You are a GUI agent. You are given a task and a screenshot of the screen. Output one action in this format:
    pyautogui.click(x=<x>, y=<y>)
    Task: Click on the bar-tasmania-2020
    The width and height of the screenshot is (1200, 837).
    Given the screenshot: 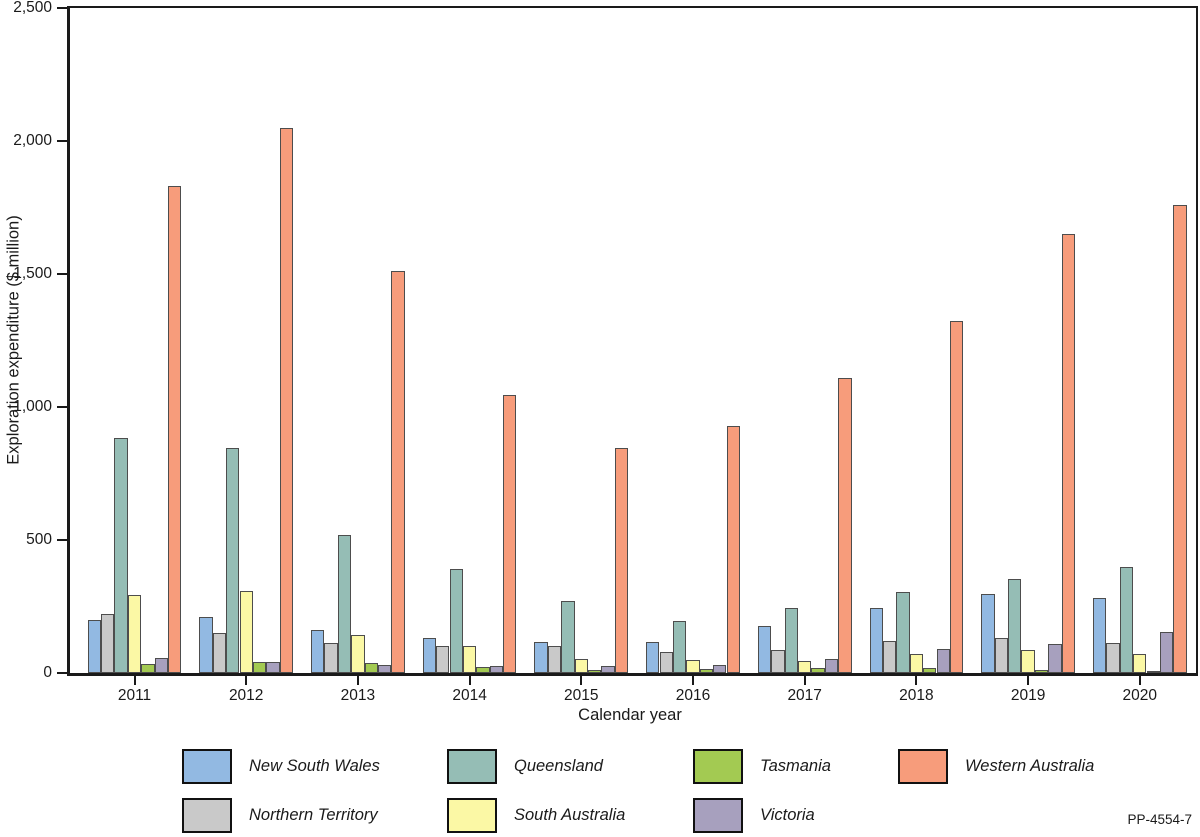 What is the action you would take?
    pyautogui.click(x=1153, y=671)
    